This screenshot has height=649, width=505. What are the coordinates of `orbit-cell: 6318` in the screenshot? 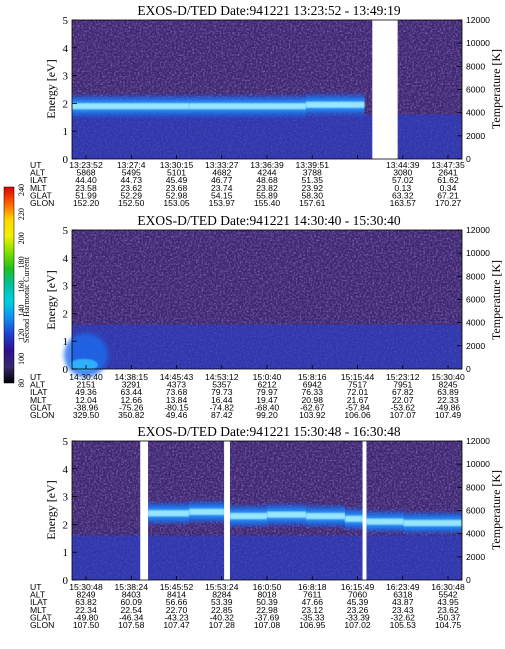 It's located at (402, 595).